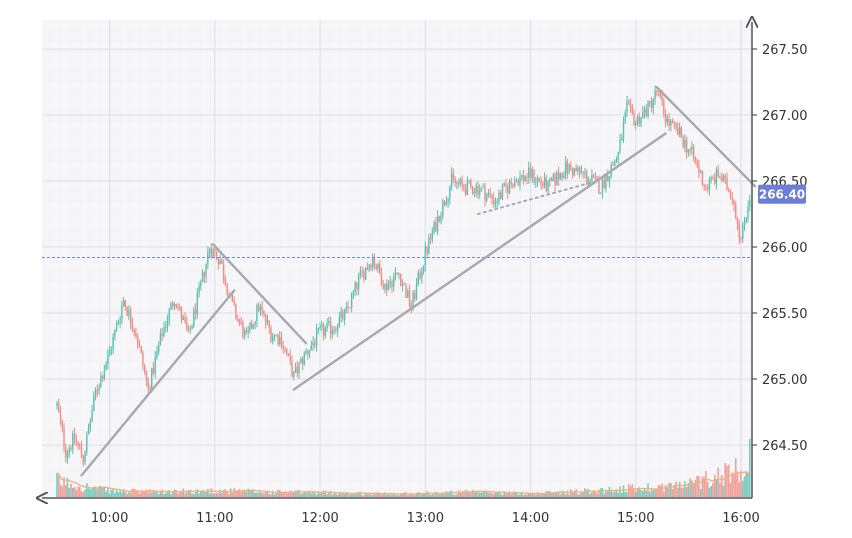  I want to click on current-price-tag: 266.40, so click(782, 194).